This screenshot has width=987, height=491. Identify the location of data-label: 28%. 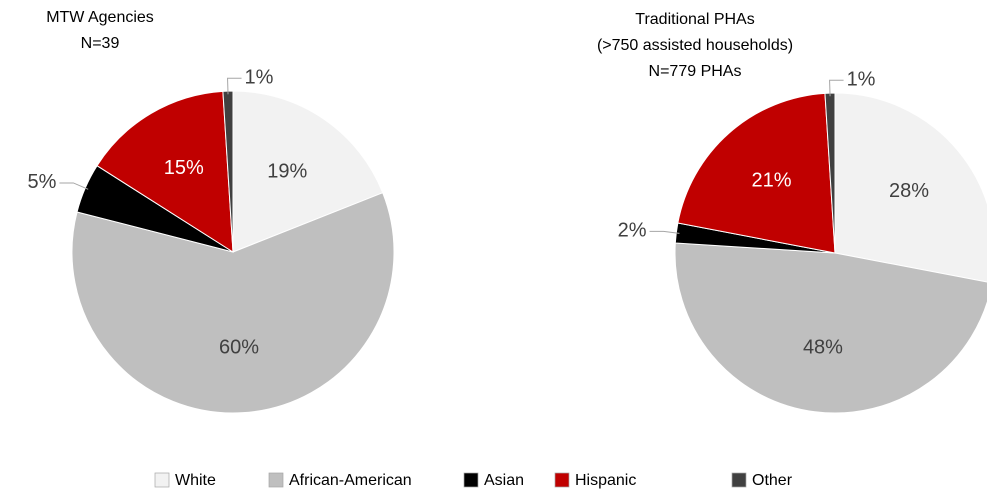
(909, 191).